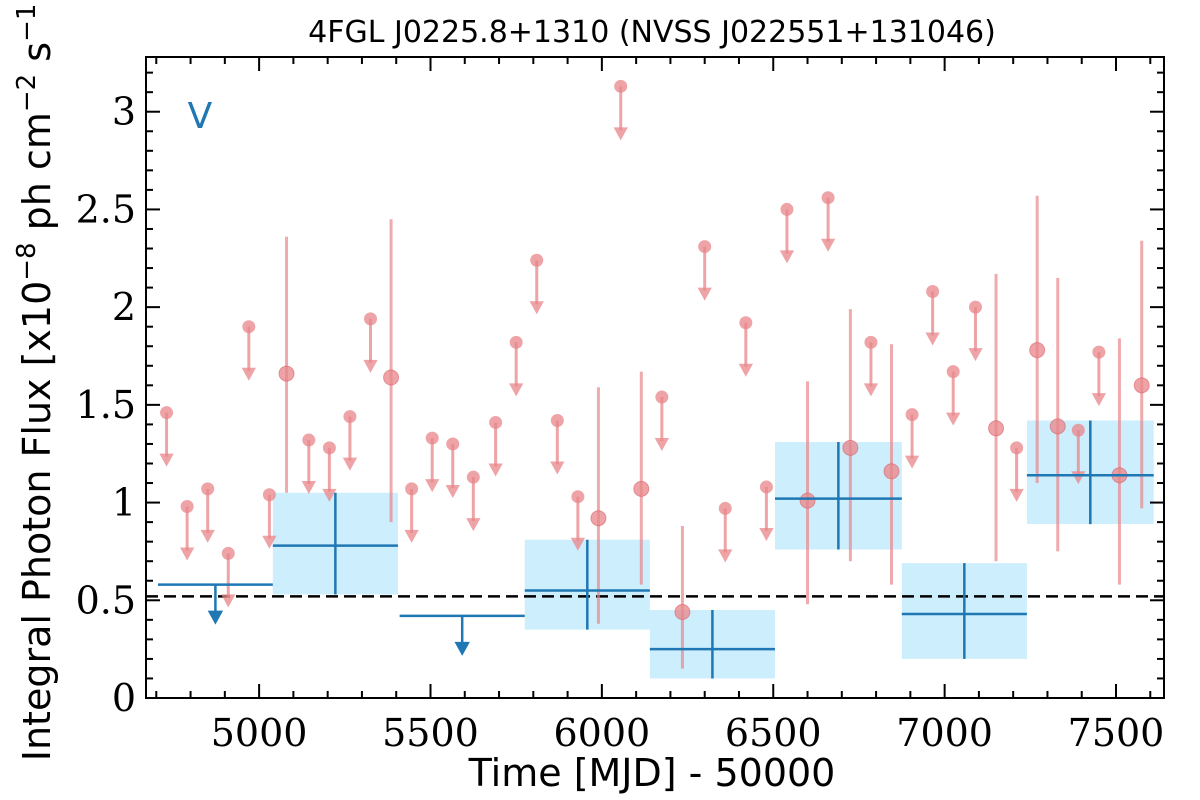 This screenshot has height=800, width=1200. Describe the element at coordinates (37, 2) in the screenshot. I see `y-axis-label-end: ]` at that location.